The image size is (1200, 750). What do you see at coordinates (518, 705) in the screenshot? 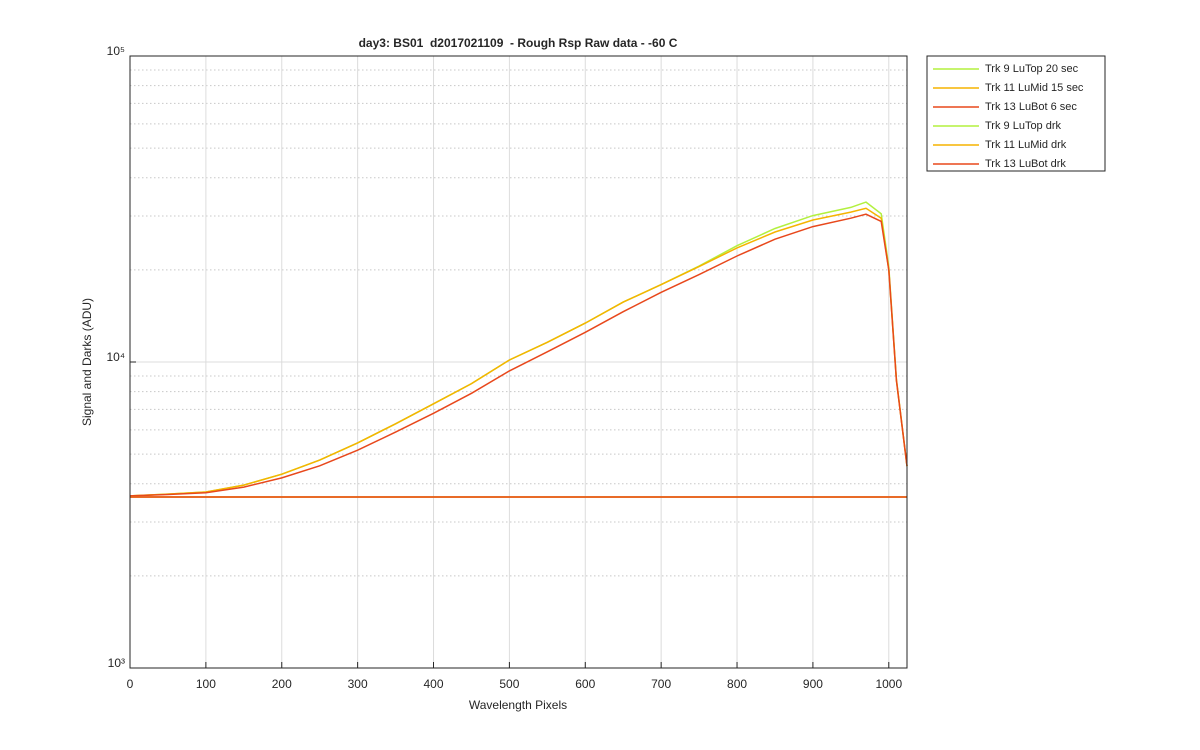
I see `x-axis-label: Wavelength Pixels` at bounding box center [518, 705].